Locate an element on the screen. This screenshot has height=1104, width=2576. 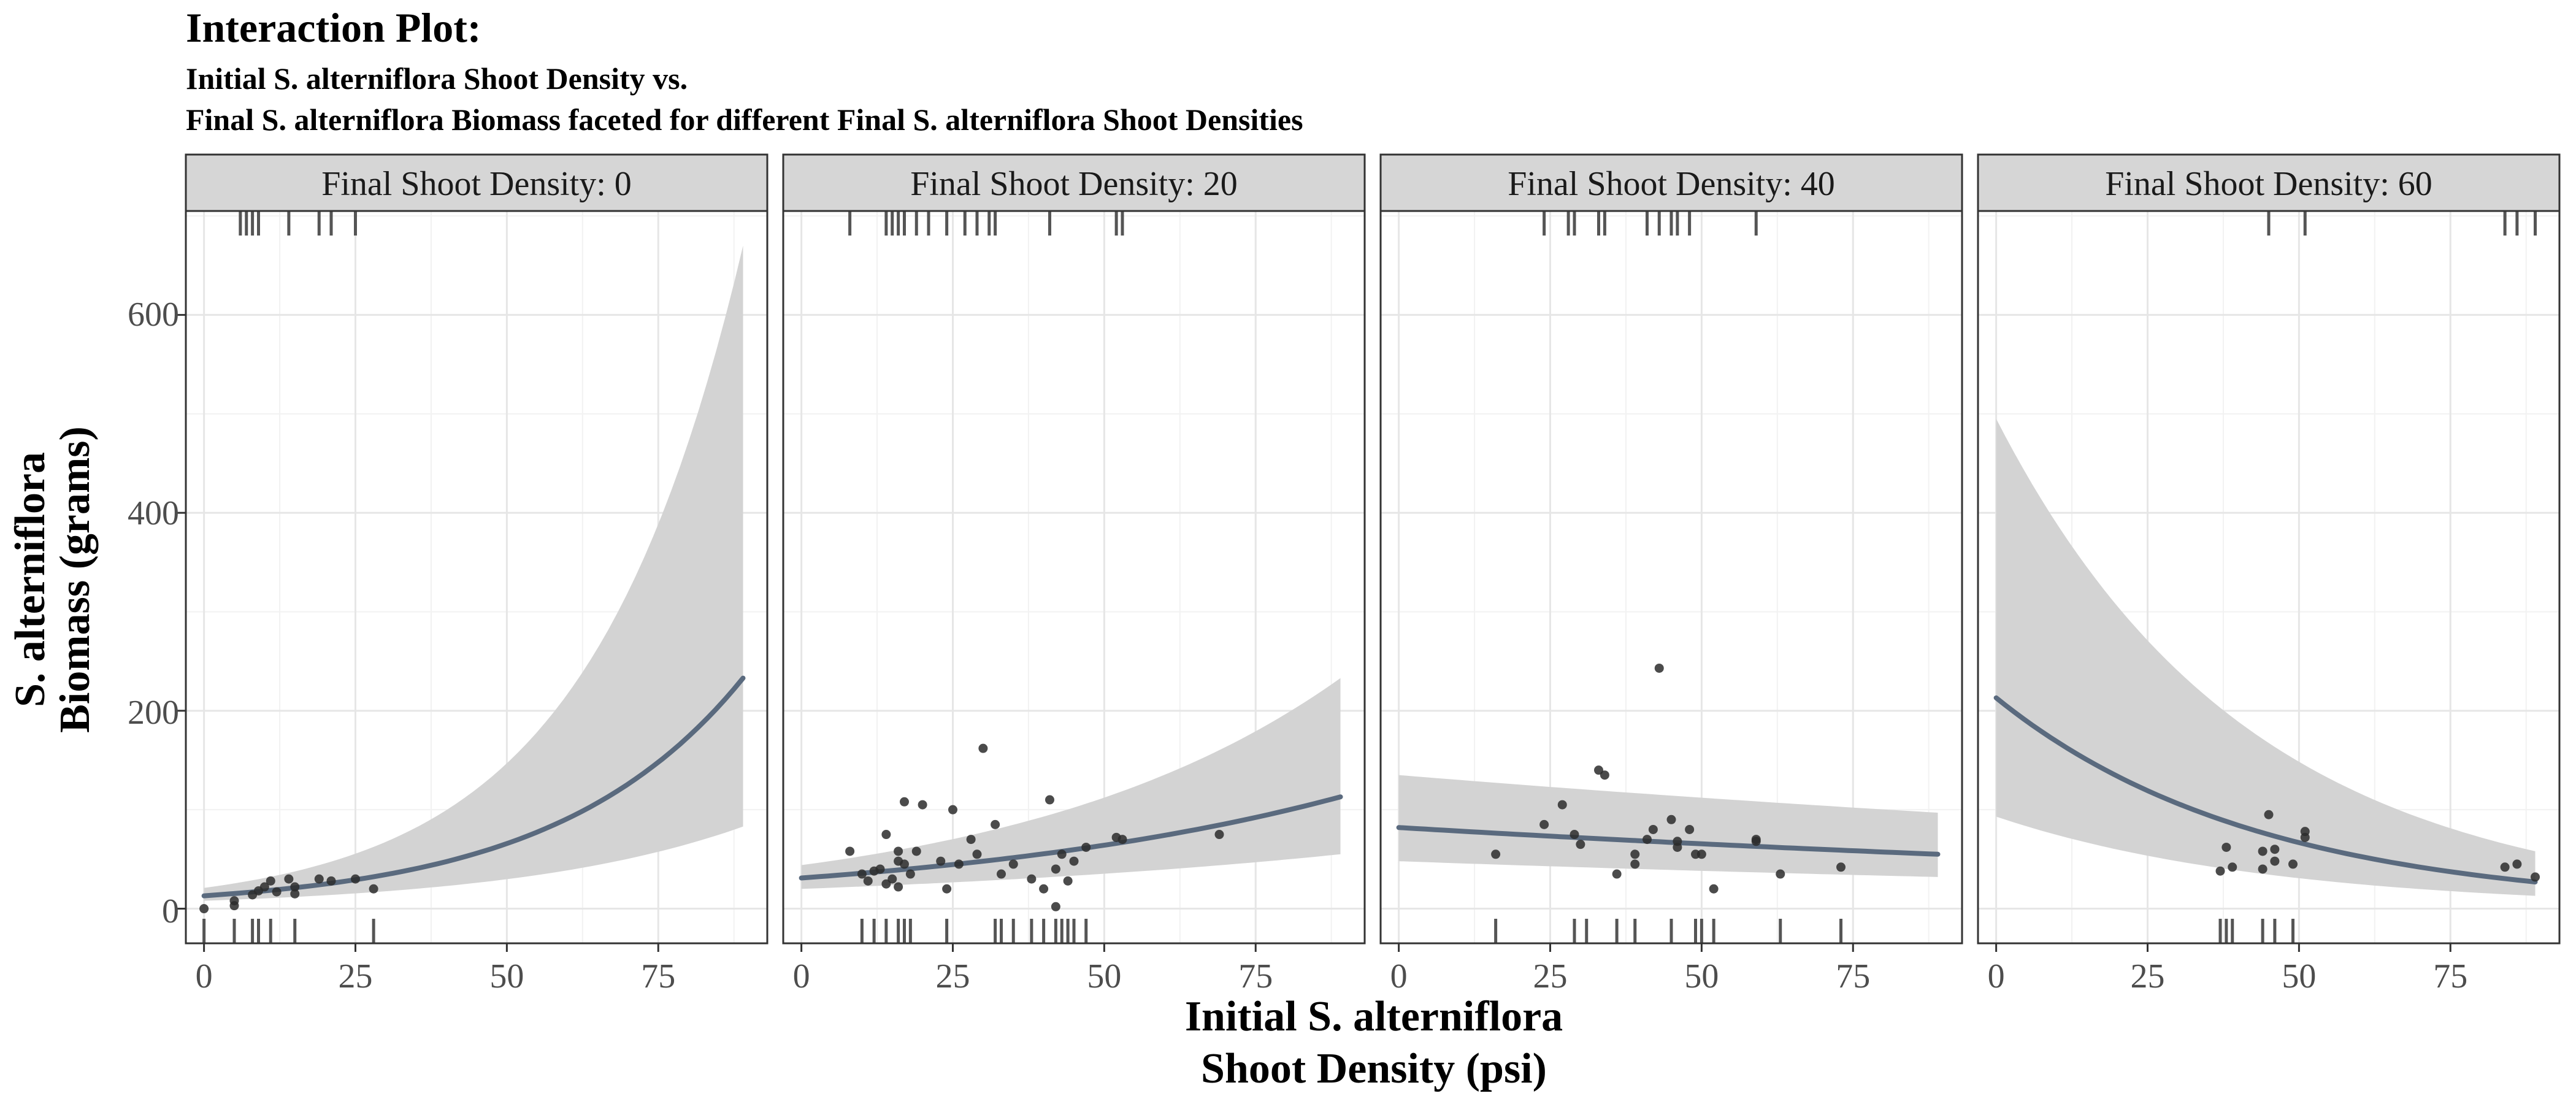
chart-title: Interaction Plot: is located at coordinates (333, 27).